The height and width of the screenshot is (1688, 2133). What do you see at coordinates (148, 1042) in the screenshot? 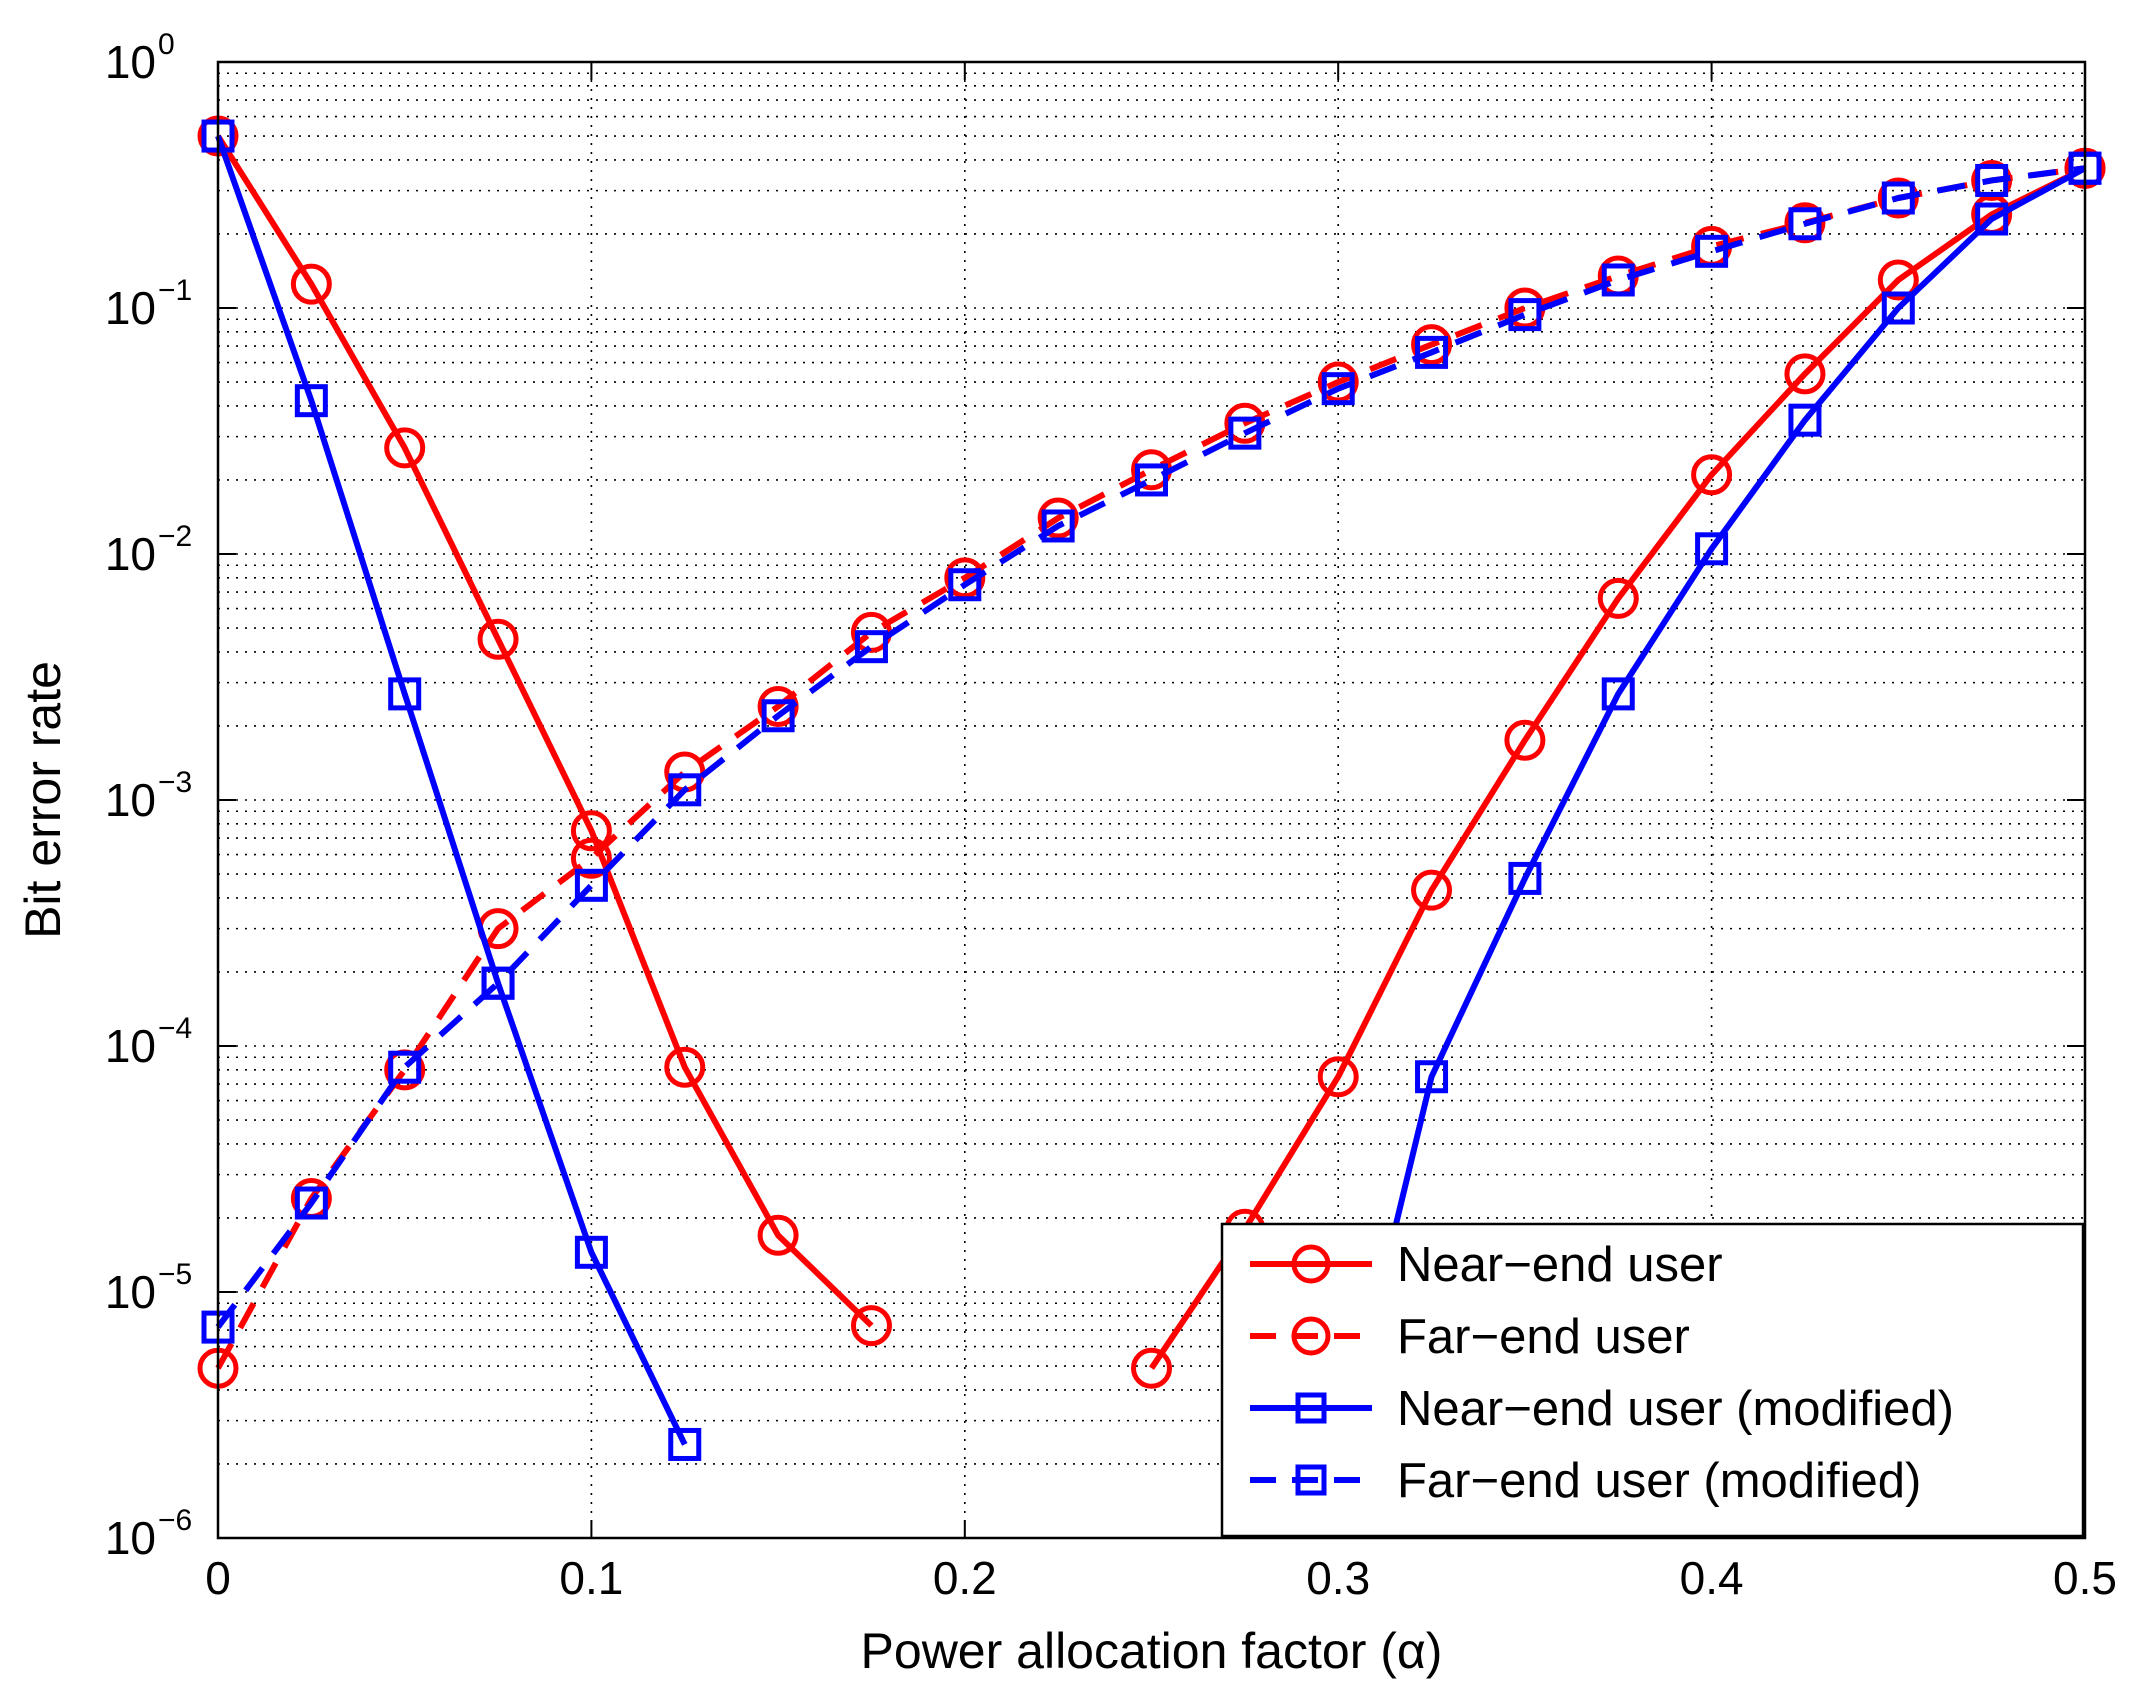
I see `y-tick-label: 10 −4` at bounding box center [148, 1042].